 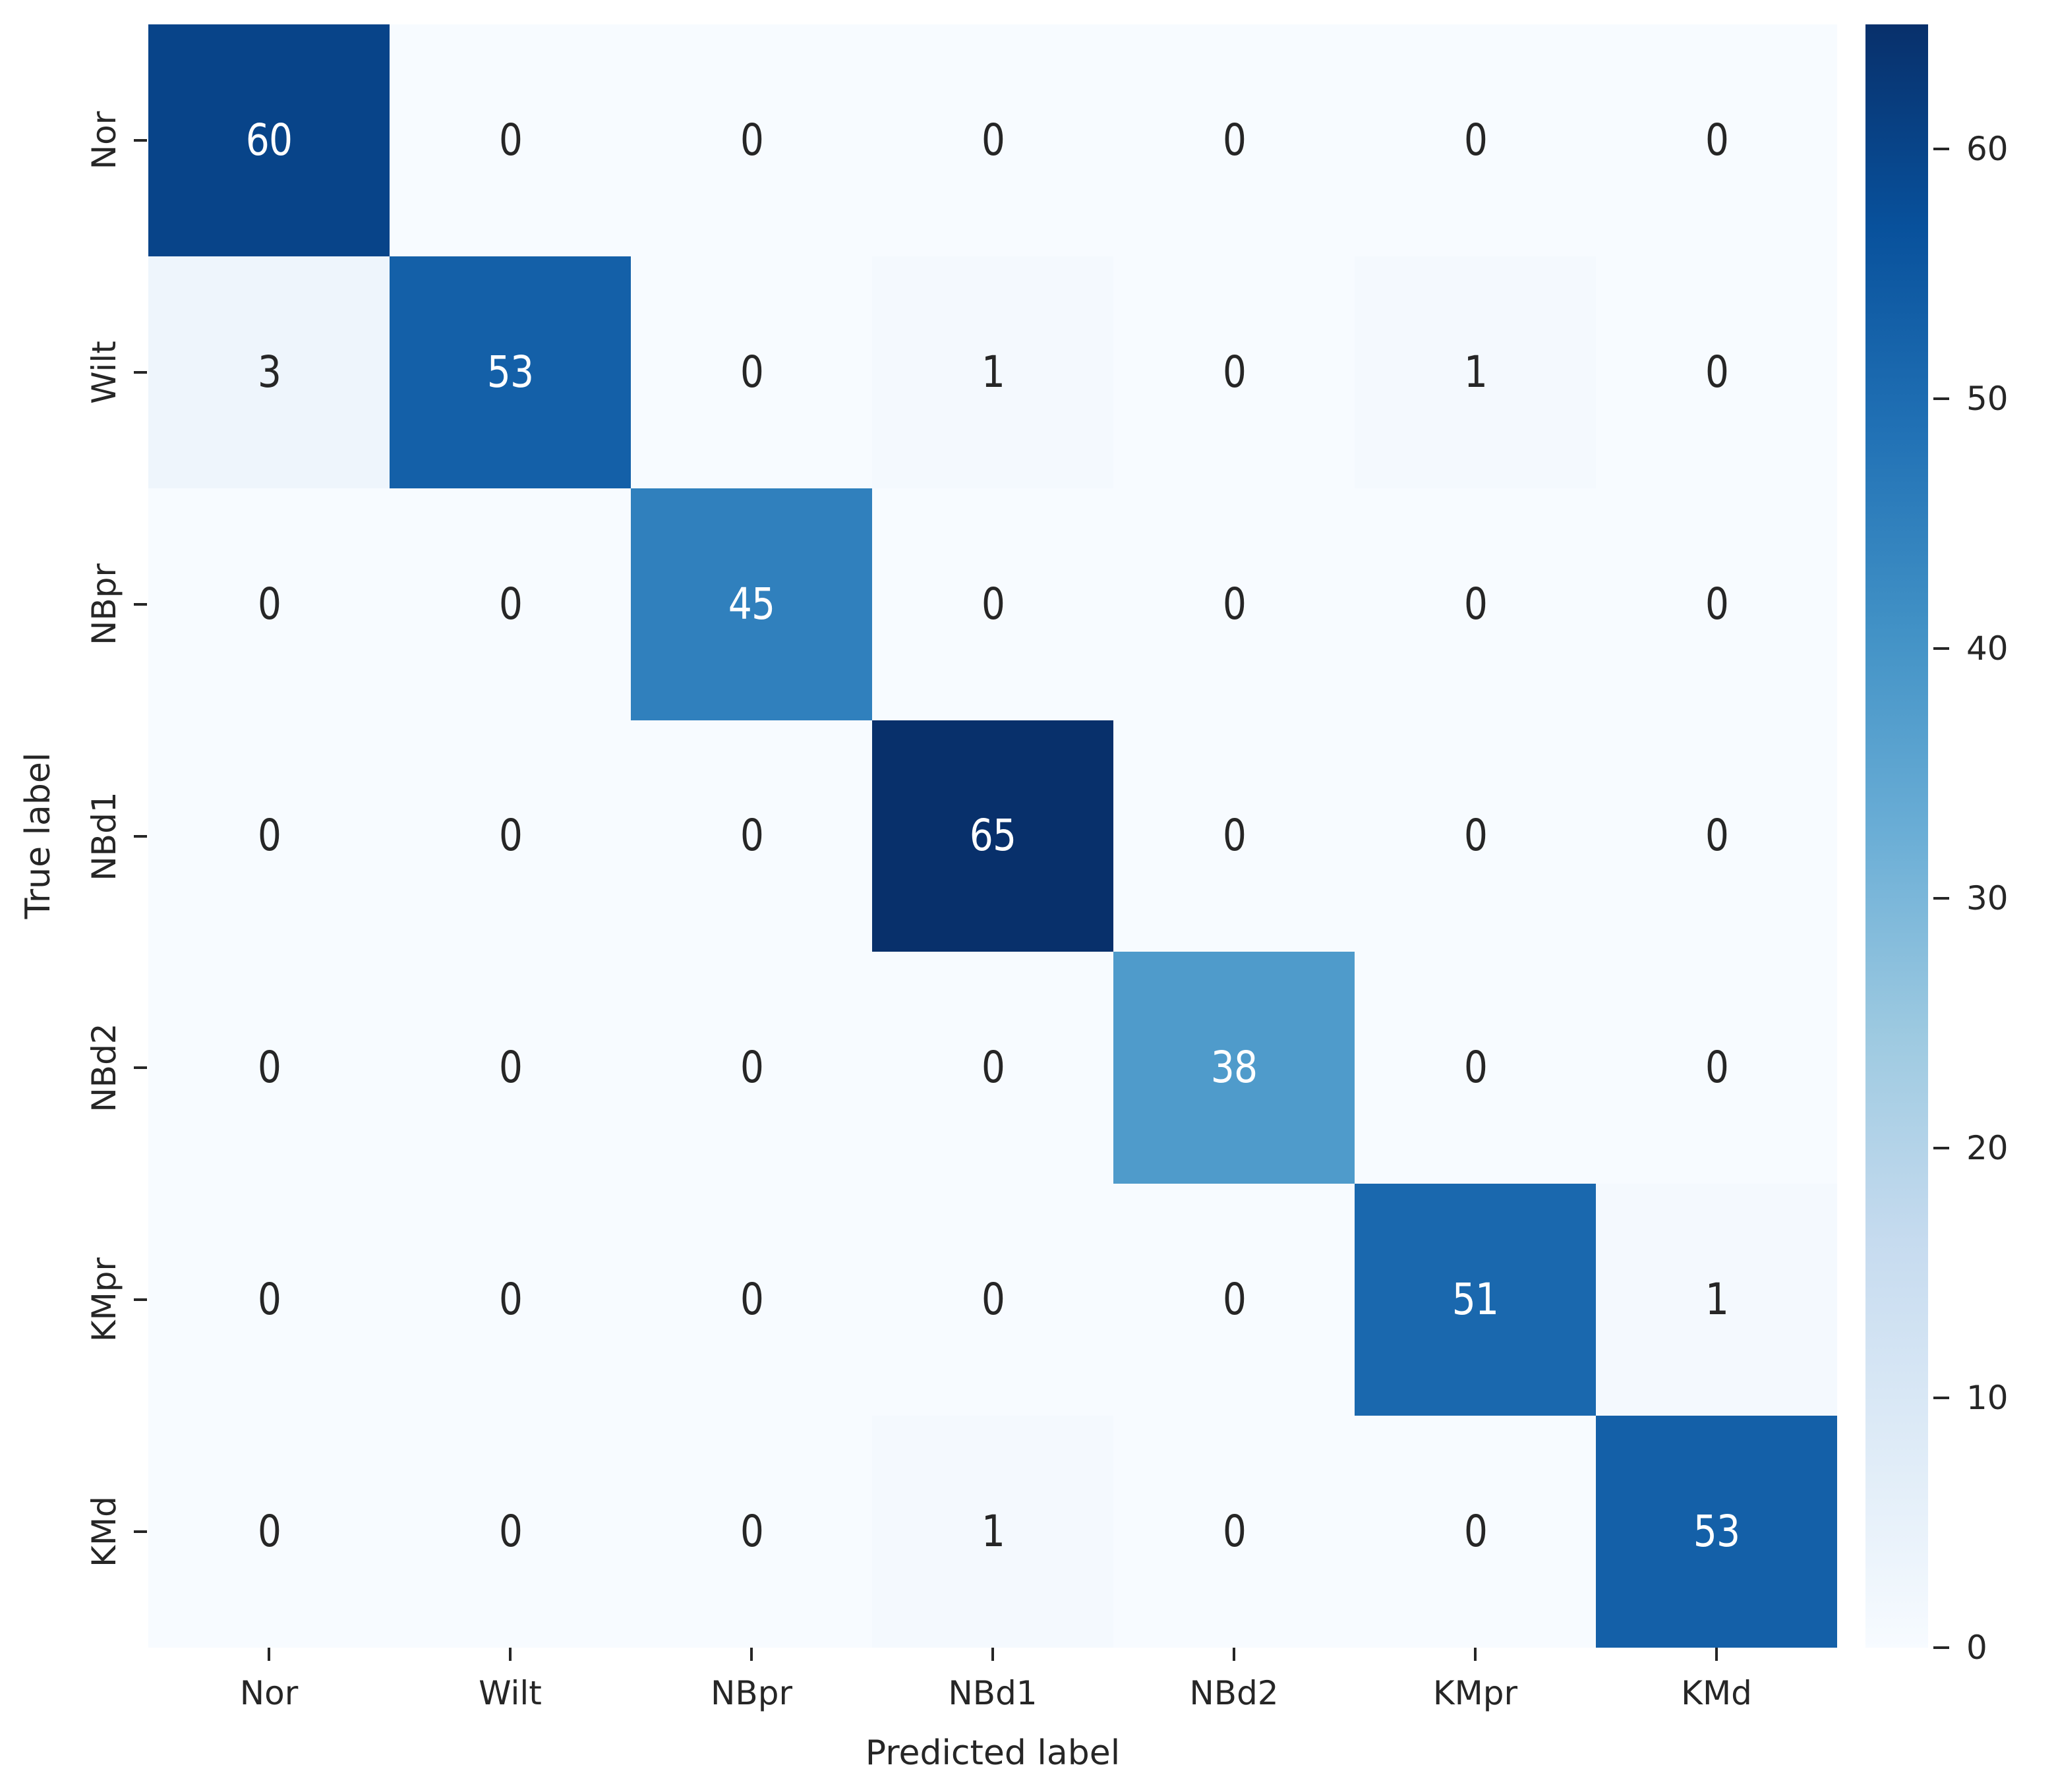 What do you see at coordinates (104, 1068) in the screenshot?
I see `y-tick-label-NBd2: NBd2` at bounding box center [104, 1068].